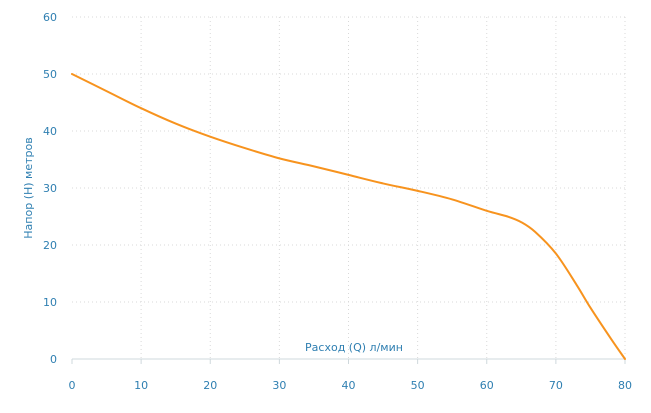  What do you see at coordinates (487, 385) in the screenshot?
I see `x-tick-label: 60` at bounding box center [487, 385].